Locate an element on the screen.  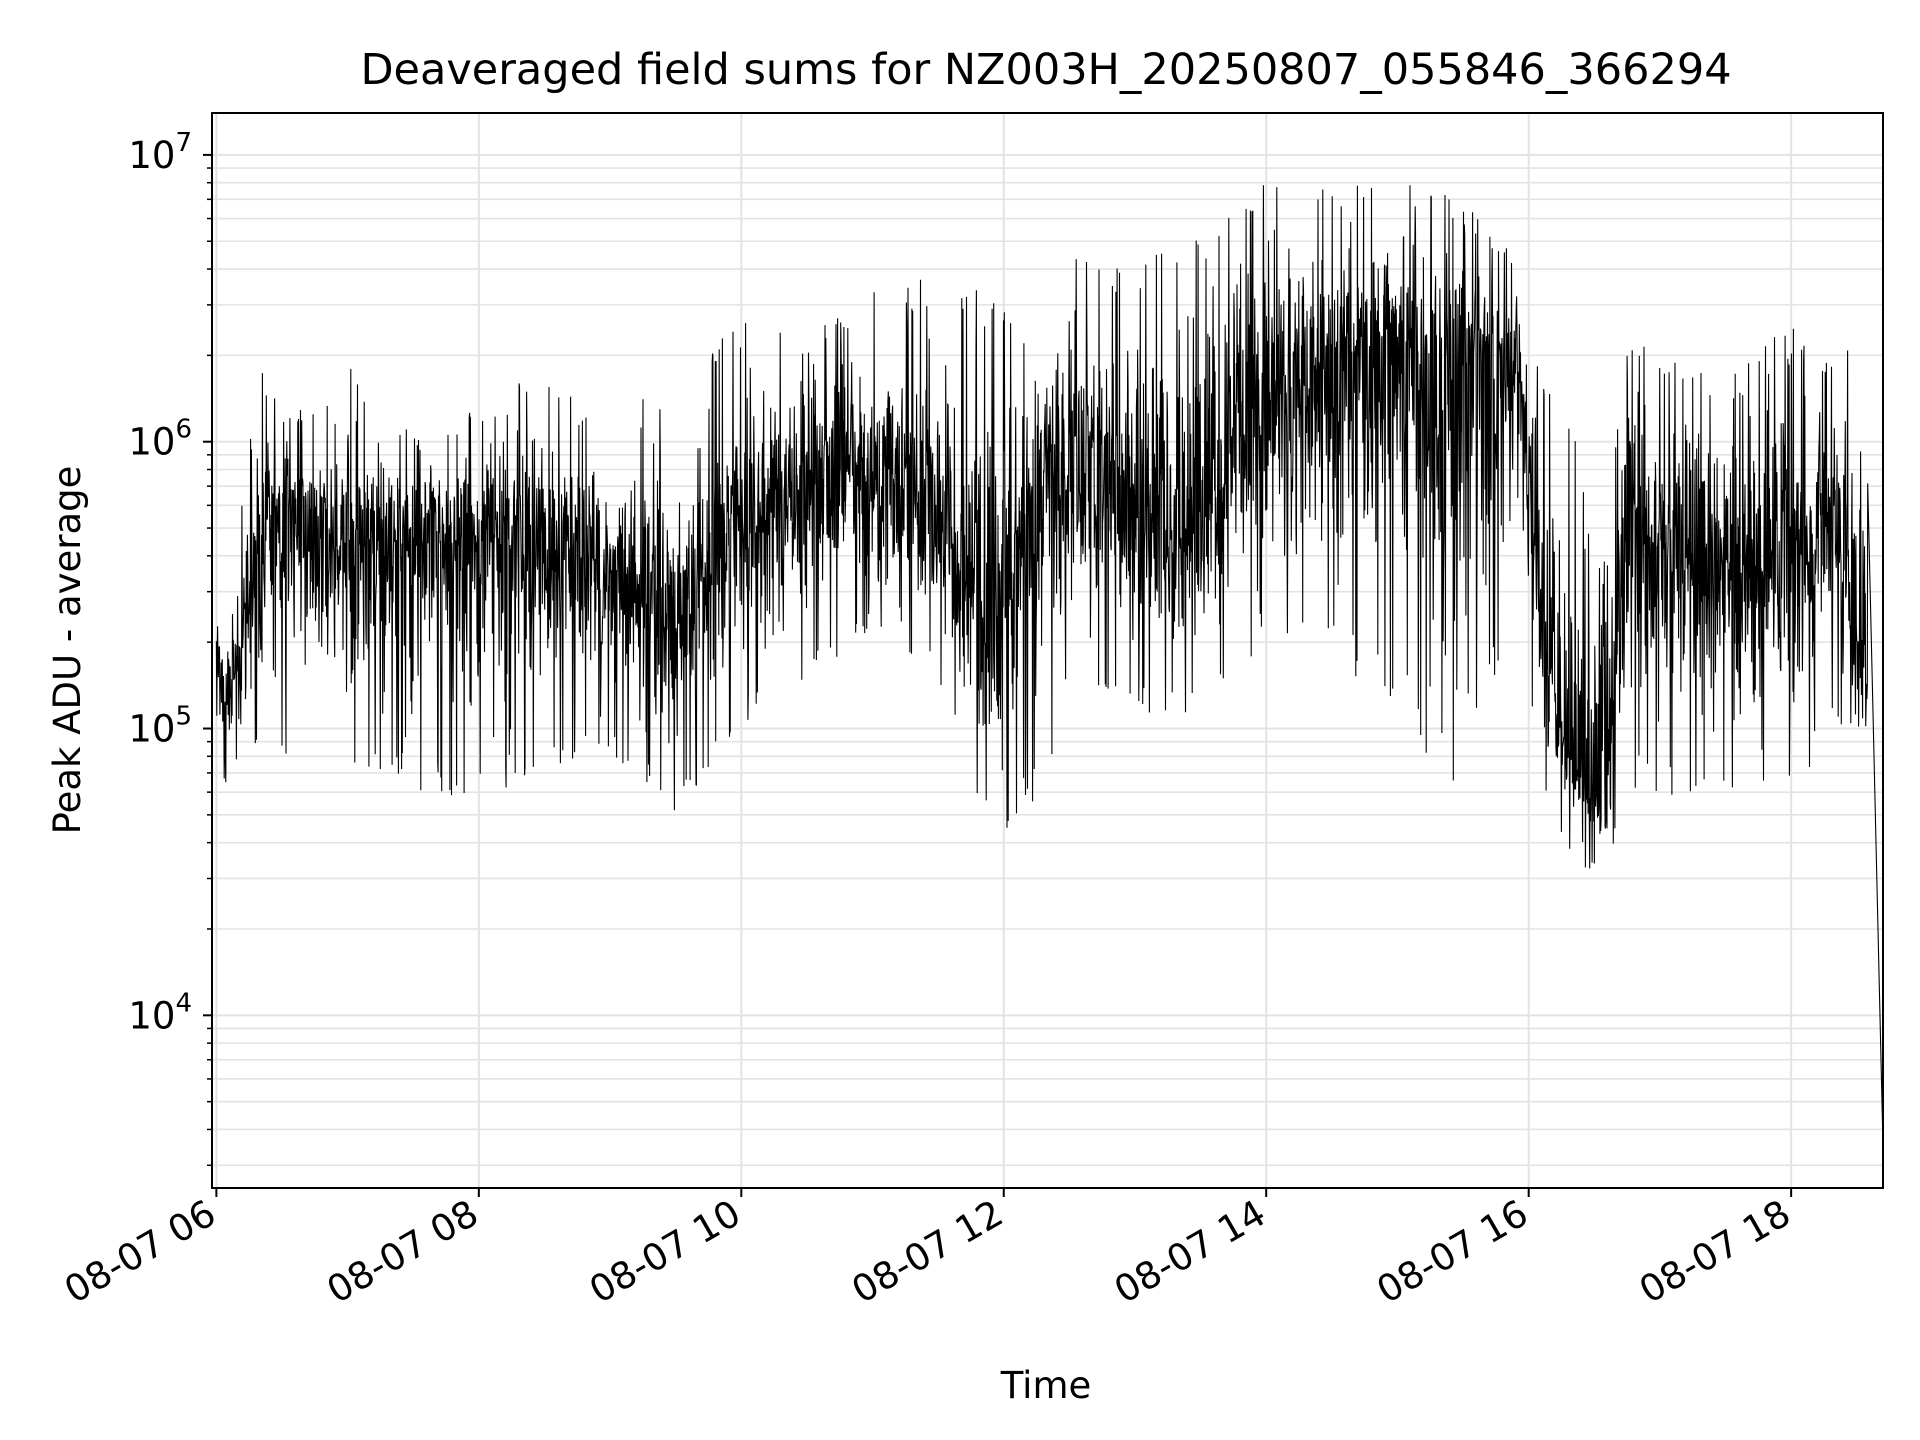
y-tick-label: 10⁶ is located at coordinates (160, 439).